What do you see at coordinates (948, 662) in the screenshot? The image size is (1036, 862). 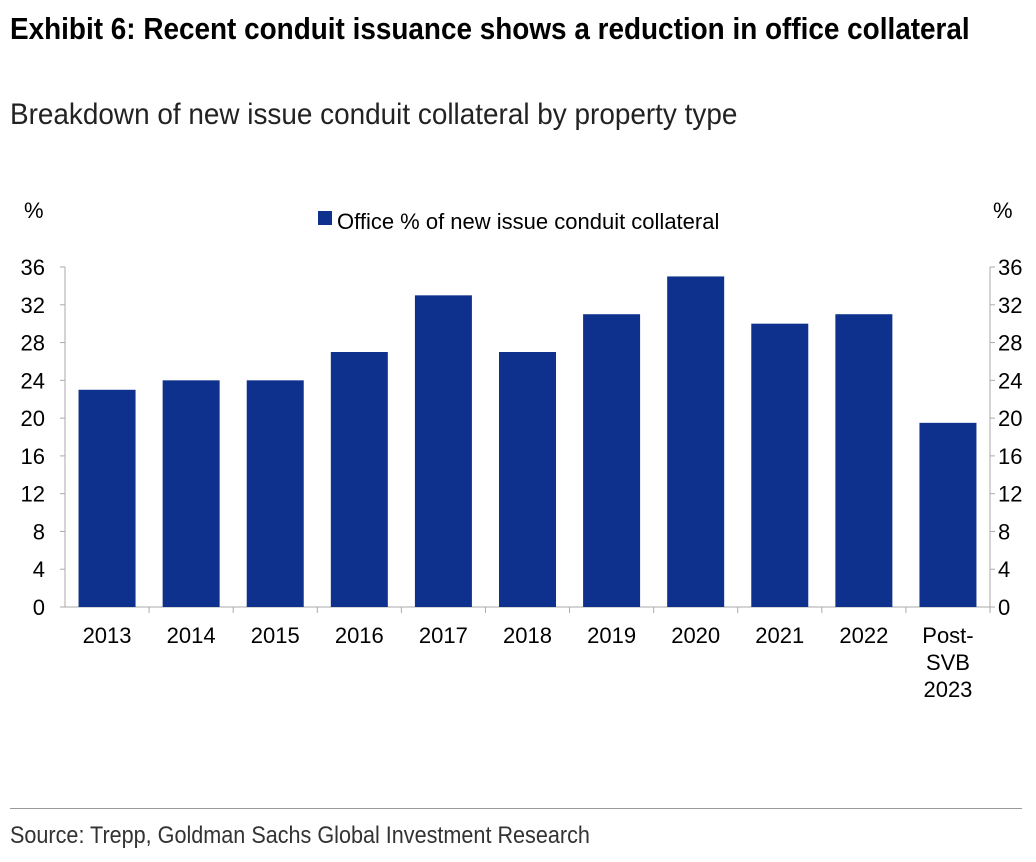 I see `x-tick-label: SVB` at bounding box center [948, 662].